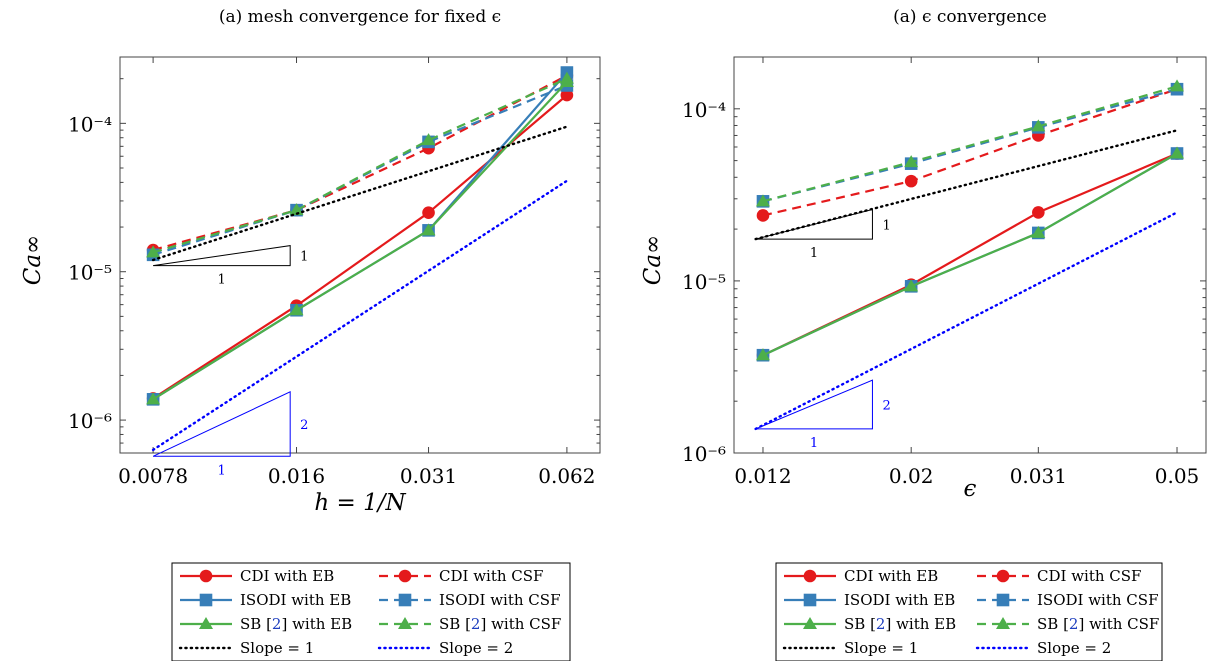 The width and height of the screenshot is (1211, 661). I want to click on x-tick-label: 0.05, so click(1177, 476).